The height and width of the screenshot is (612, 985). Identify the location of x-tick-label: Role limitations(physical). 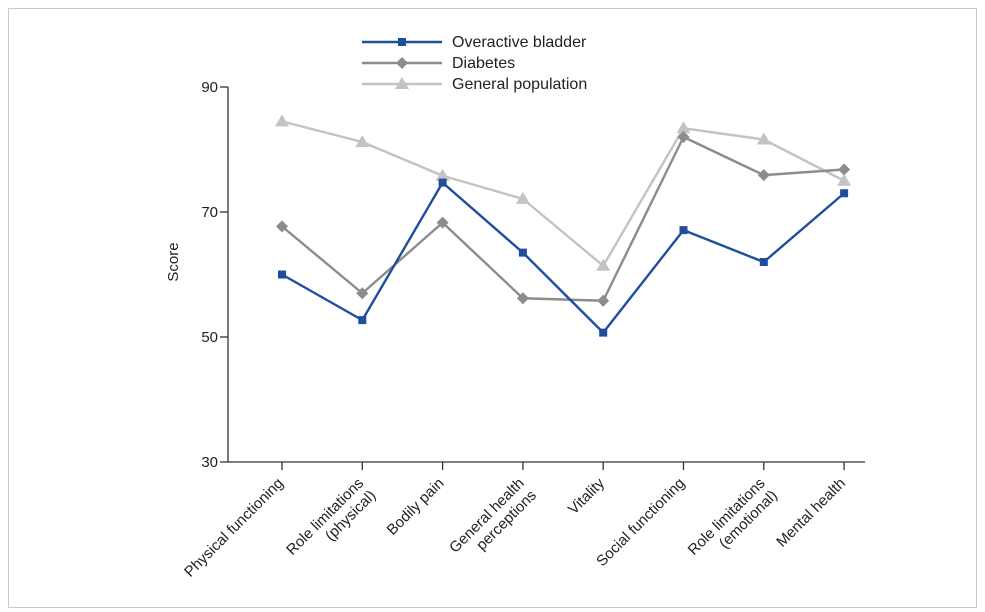
(331, 523).